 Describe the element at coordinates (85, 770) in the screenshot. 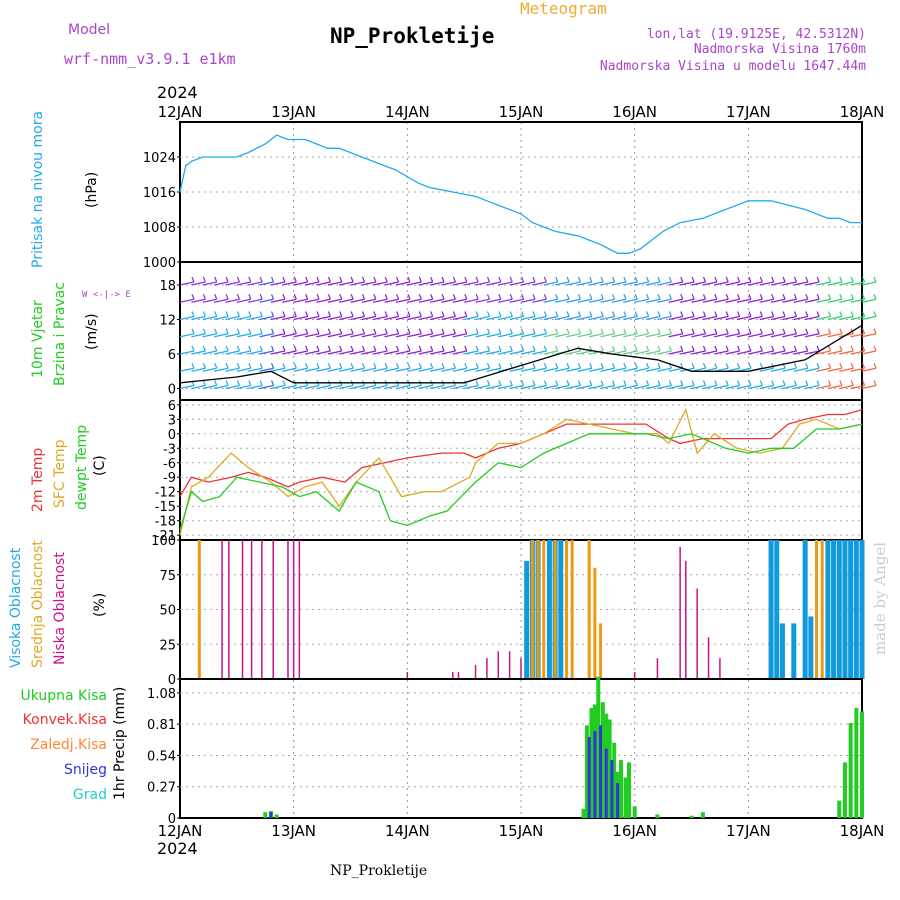

I see `precip-label-d: Snijeg` at that location.